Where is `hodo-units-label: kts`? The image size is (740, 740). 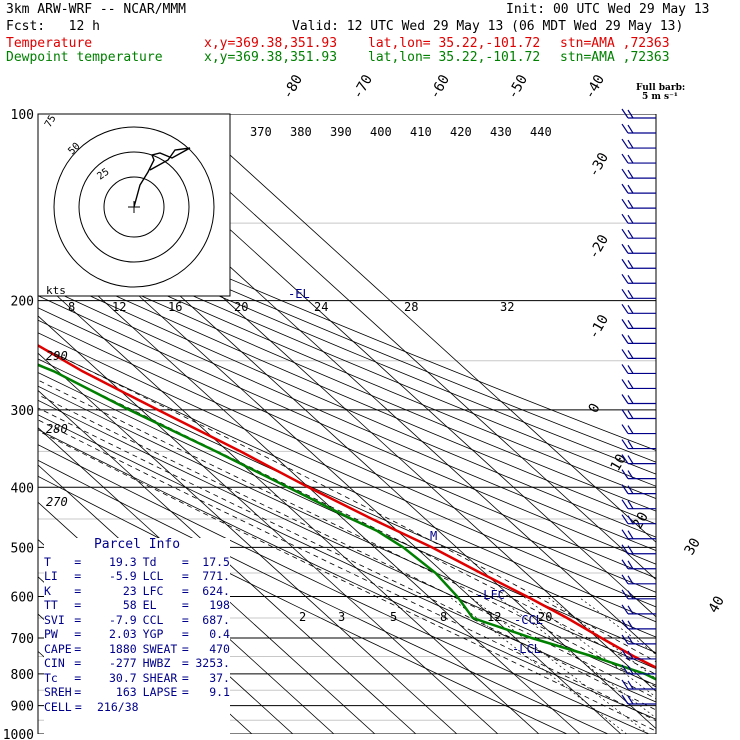 hodo-units-label: kts is located at coordinates (56, 290).